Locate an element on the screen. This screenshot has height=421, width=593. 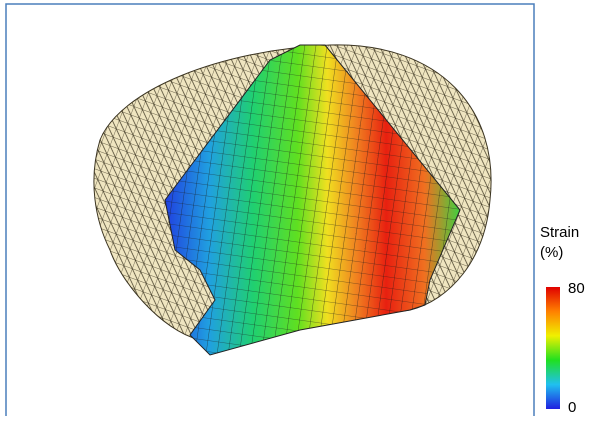
colorbar-title: Strain is located at coordinates (559, 232).